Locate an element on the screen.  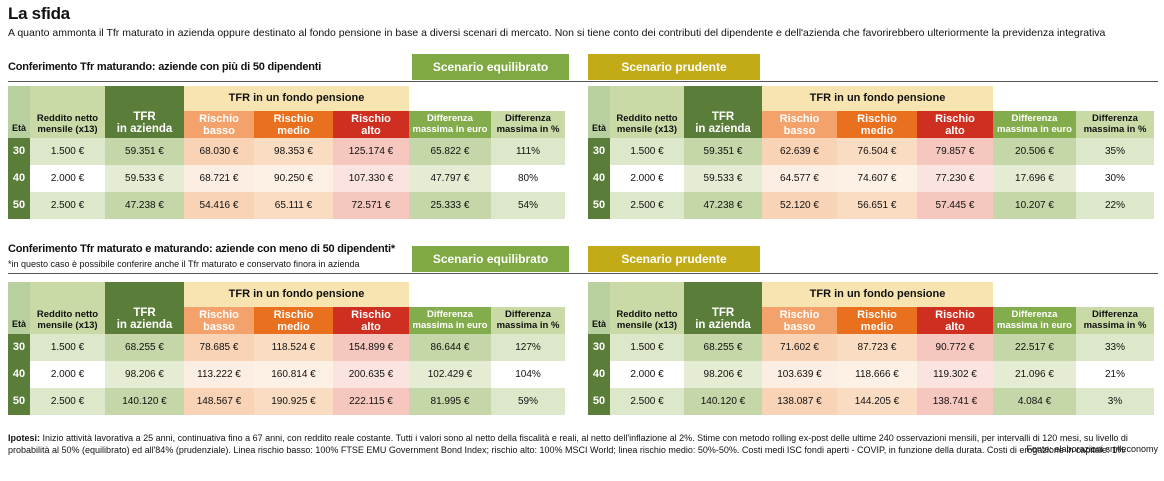
cell-differenza-percent: 30% is located at coordinates (1115, 178).